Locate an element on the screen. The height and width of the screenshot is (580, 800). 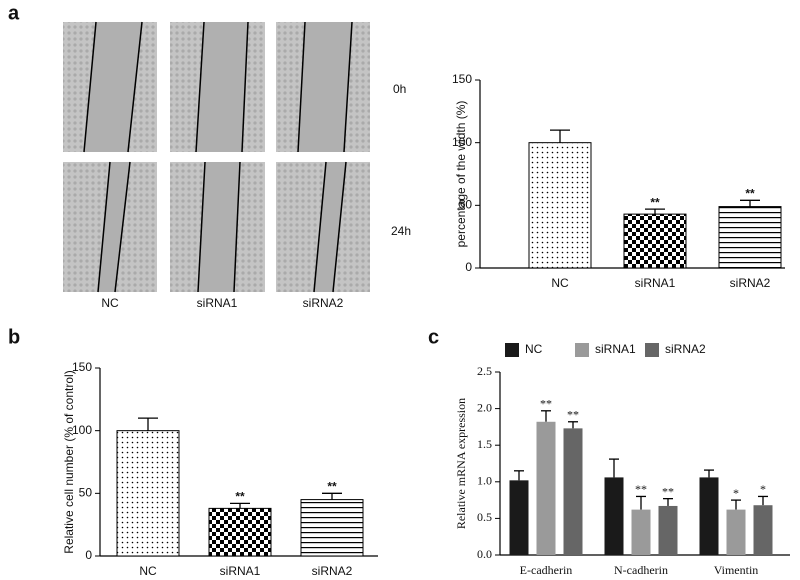
legend-label: siRNA1 is located at coordinates (615, 349).